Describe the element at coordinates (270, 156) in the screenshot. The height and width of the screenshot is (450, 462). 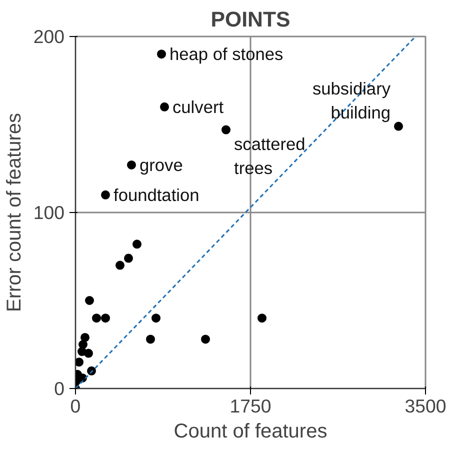
I see `annotation: scattered trees` at that location.